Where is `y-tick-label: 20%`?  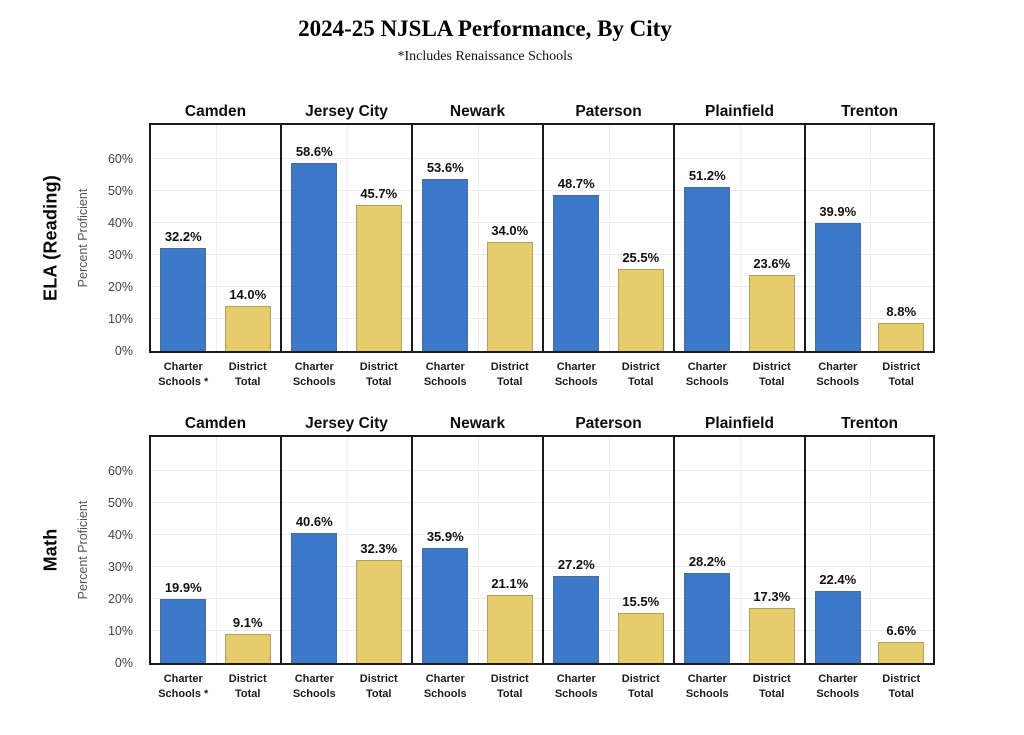 y-tick-label: 20% is located at coordinates (120, 599).